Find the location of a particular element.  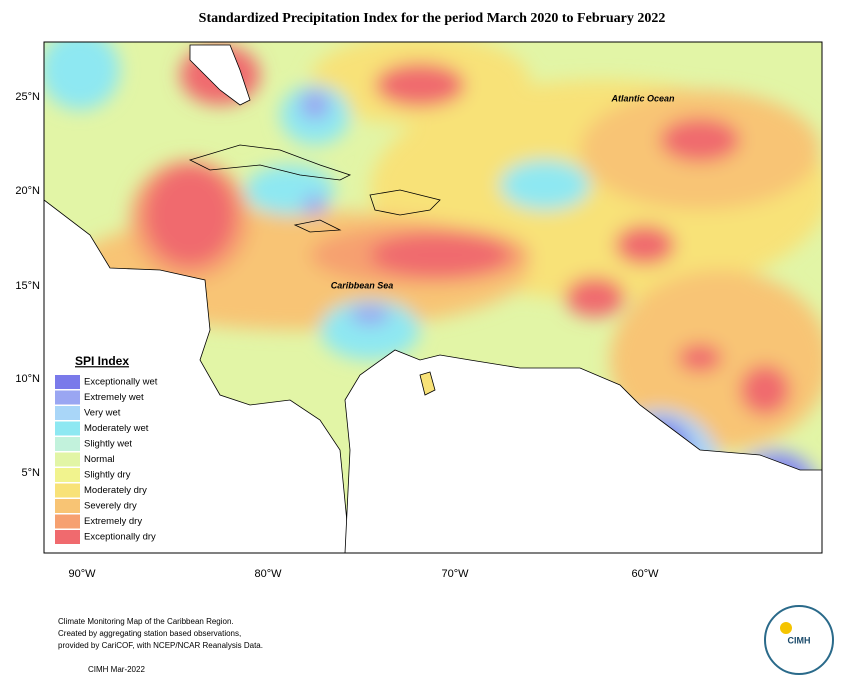

legend-label: Moderately wet is located at coordinates (116, 428).